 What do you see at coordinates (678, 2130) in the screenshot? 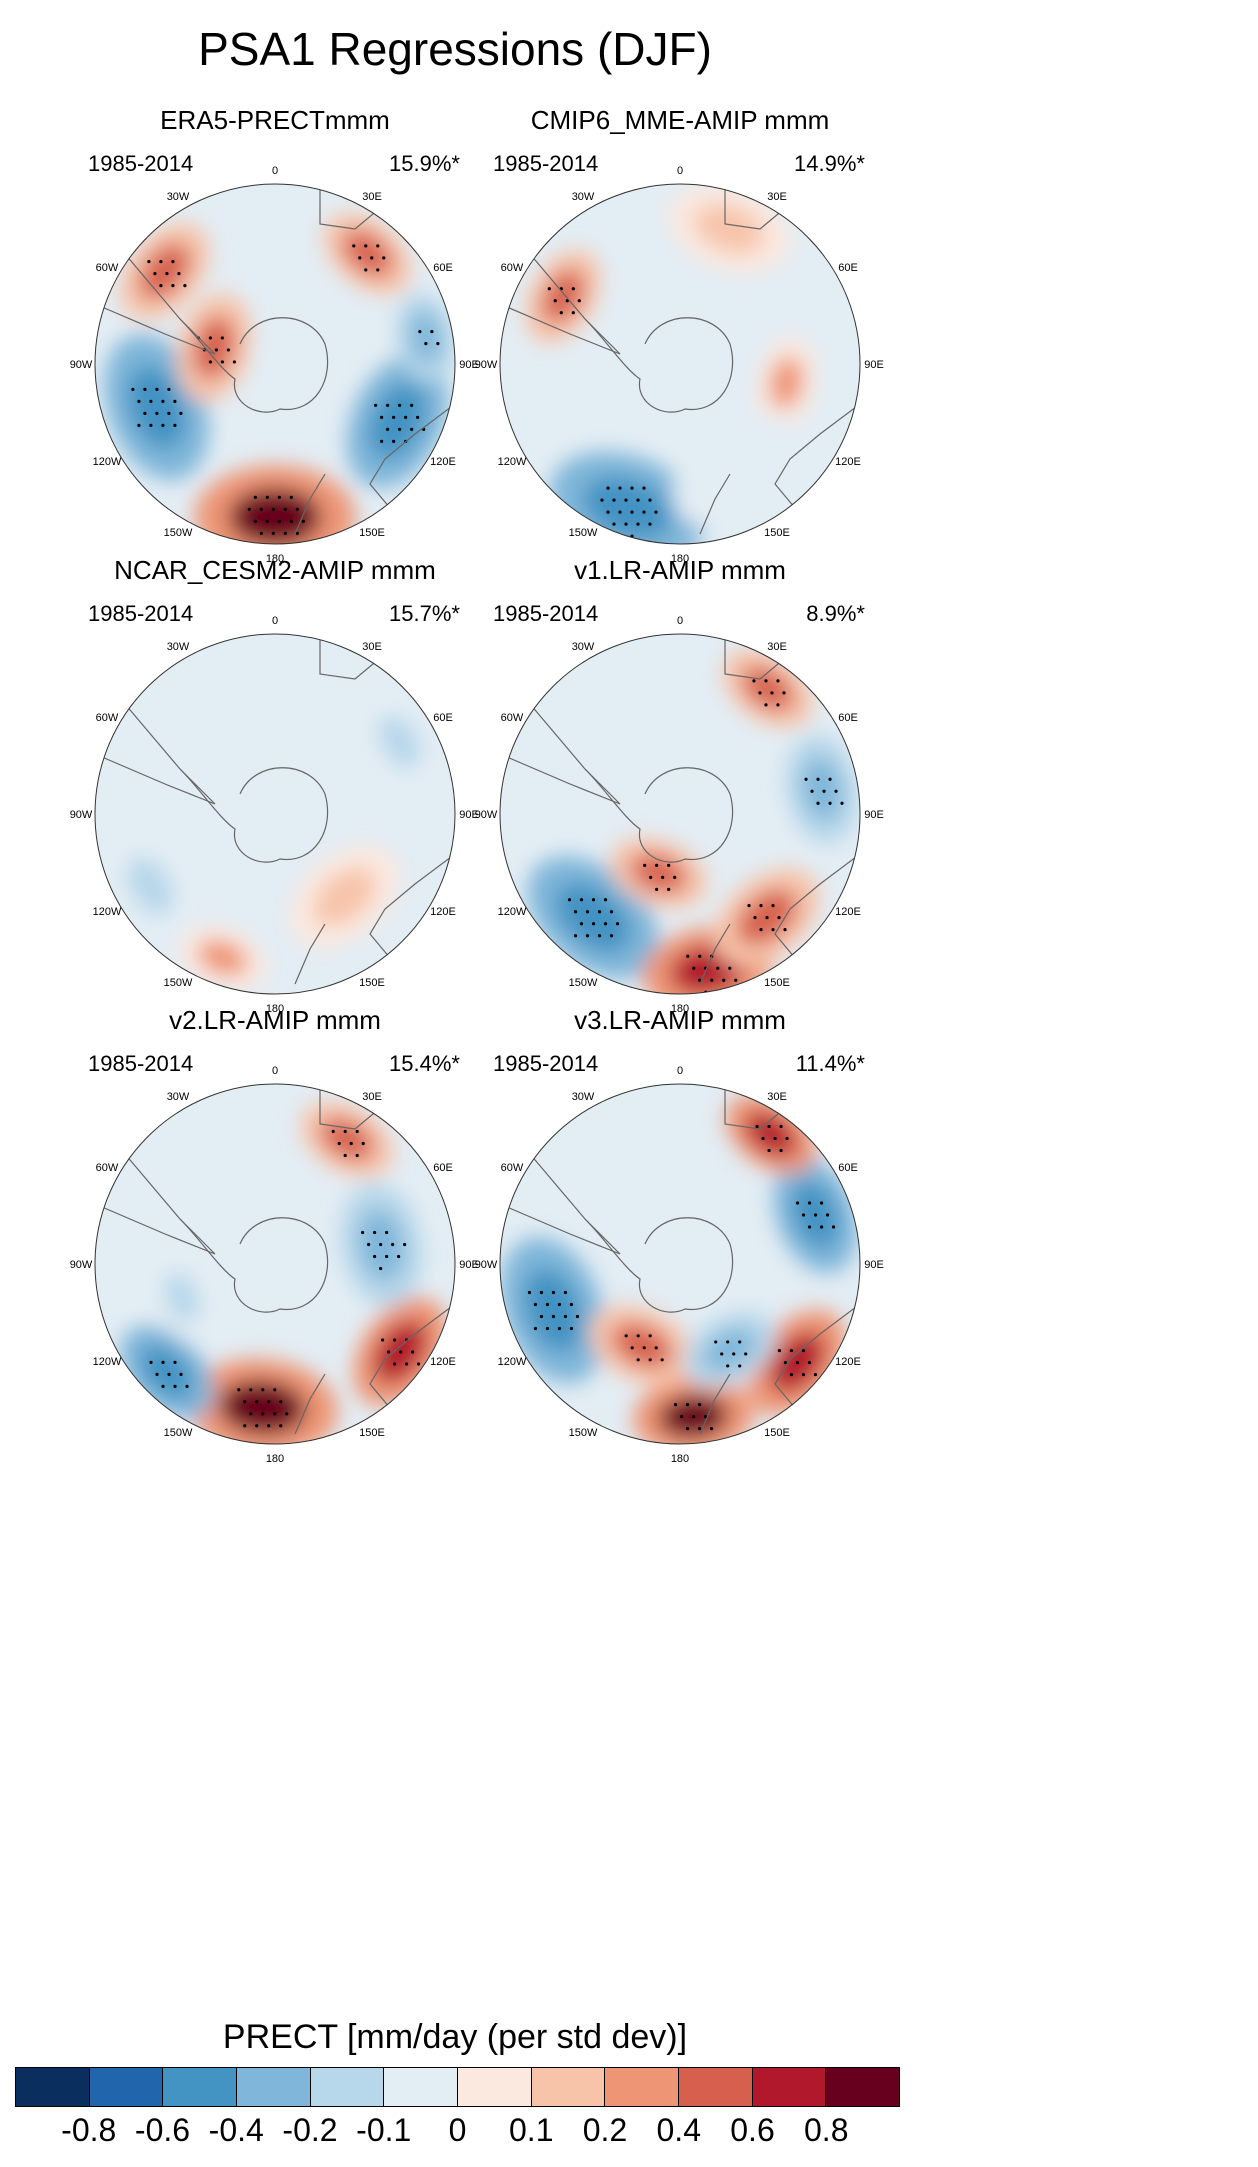
I see `colorbar-tick-label: 0.4` at bounding box center [678, 2130].